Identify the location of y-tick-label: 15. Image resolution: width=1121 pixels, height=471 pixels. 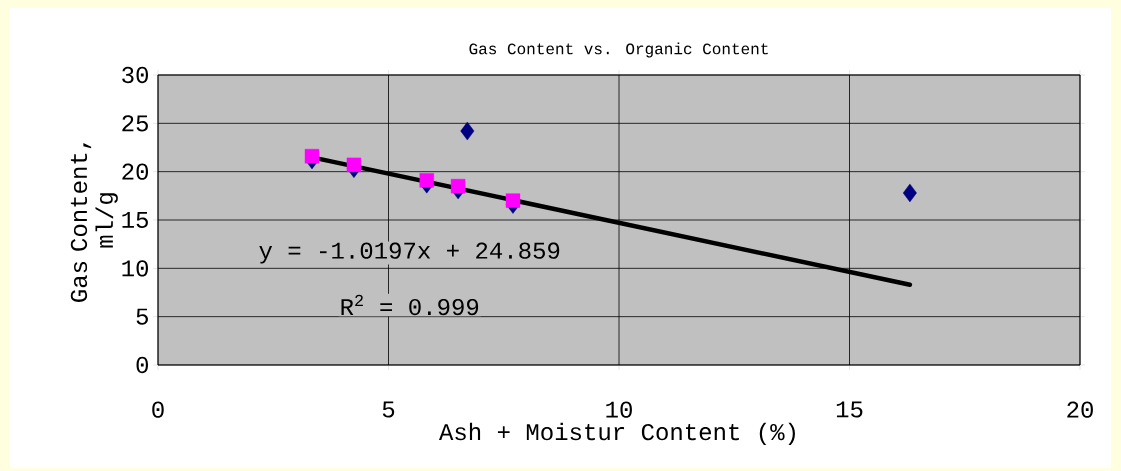
(135, 220).